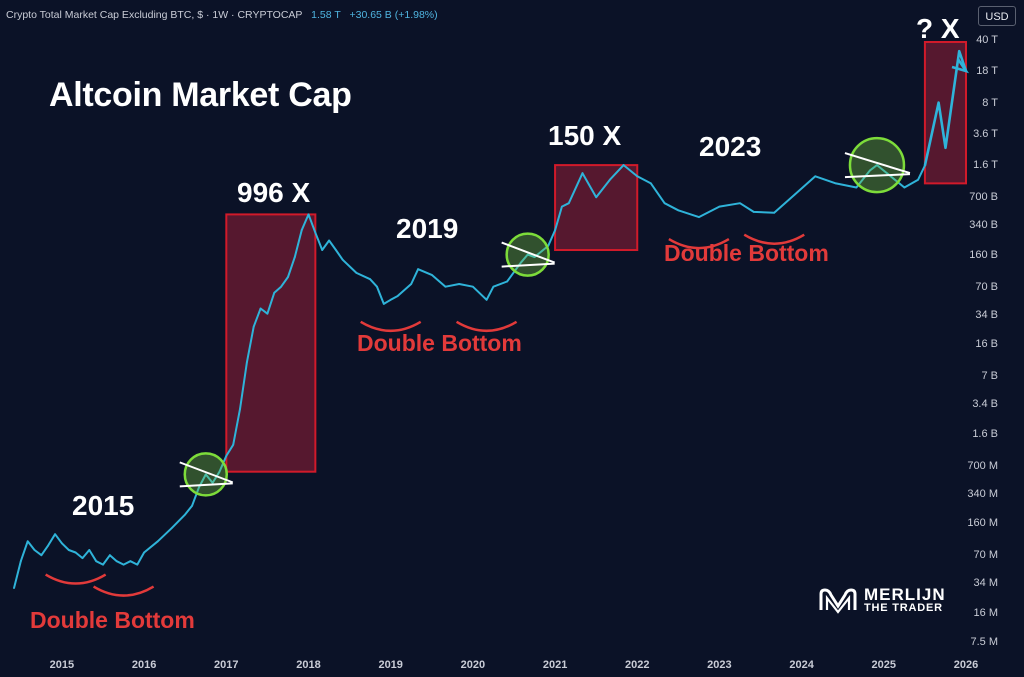 The height and width of the screenshot is (677, 1024). I want to click on x-tick-label-2023: 2023, so click(719, 665).